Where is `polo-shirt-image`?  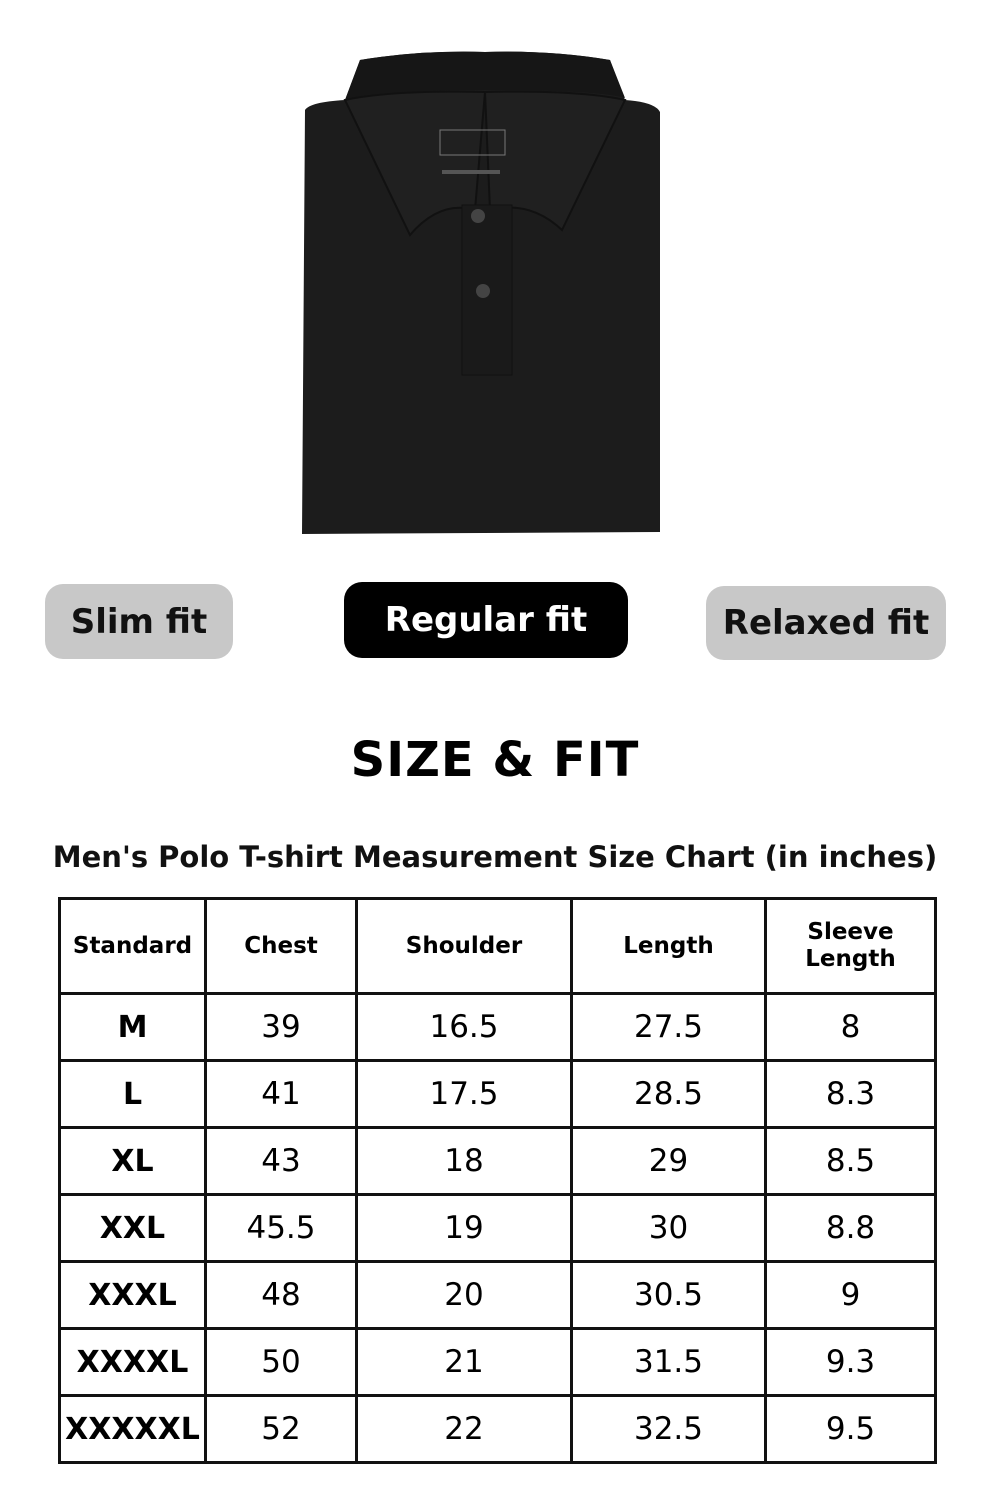 polo-shirt-image is located at coordinates (481, 293).